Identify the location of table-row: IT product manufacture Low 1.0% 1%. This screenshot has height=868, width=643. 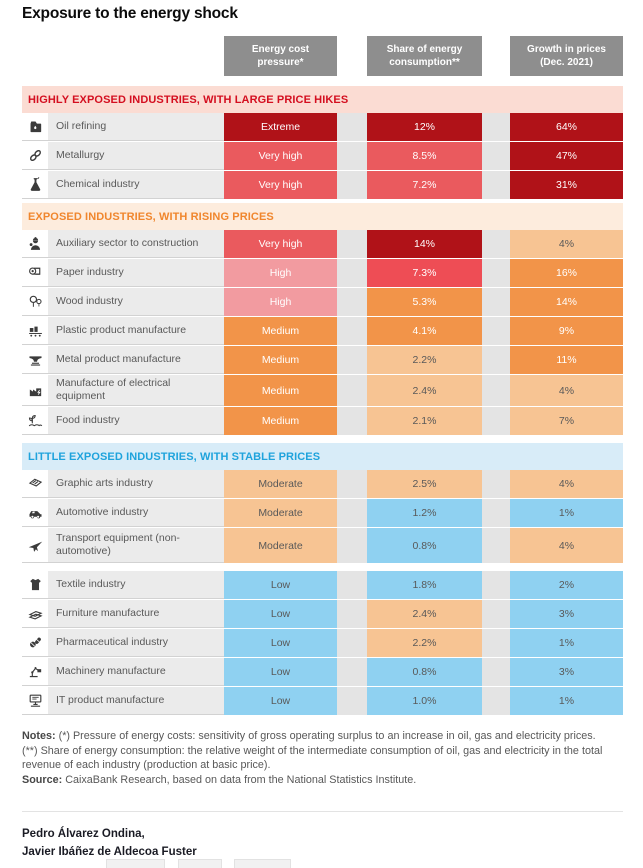
(322, 701).